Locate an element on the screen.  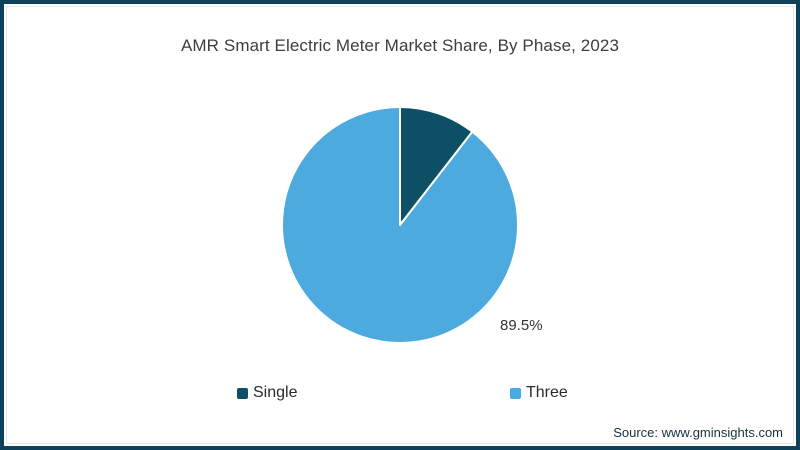
pie-slice-single is located at coordinates (436, 166).